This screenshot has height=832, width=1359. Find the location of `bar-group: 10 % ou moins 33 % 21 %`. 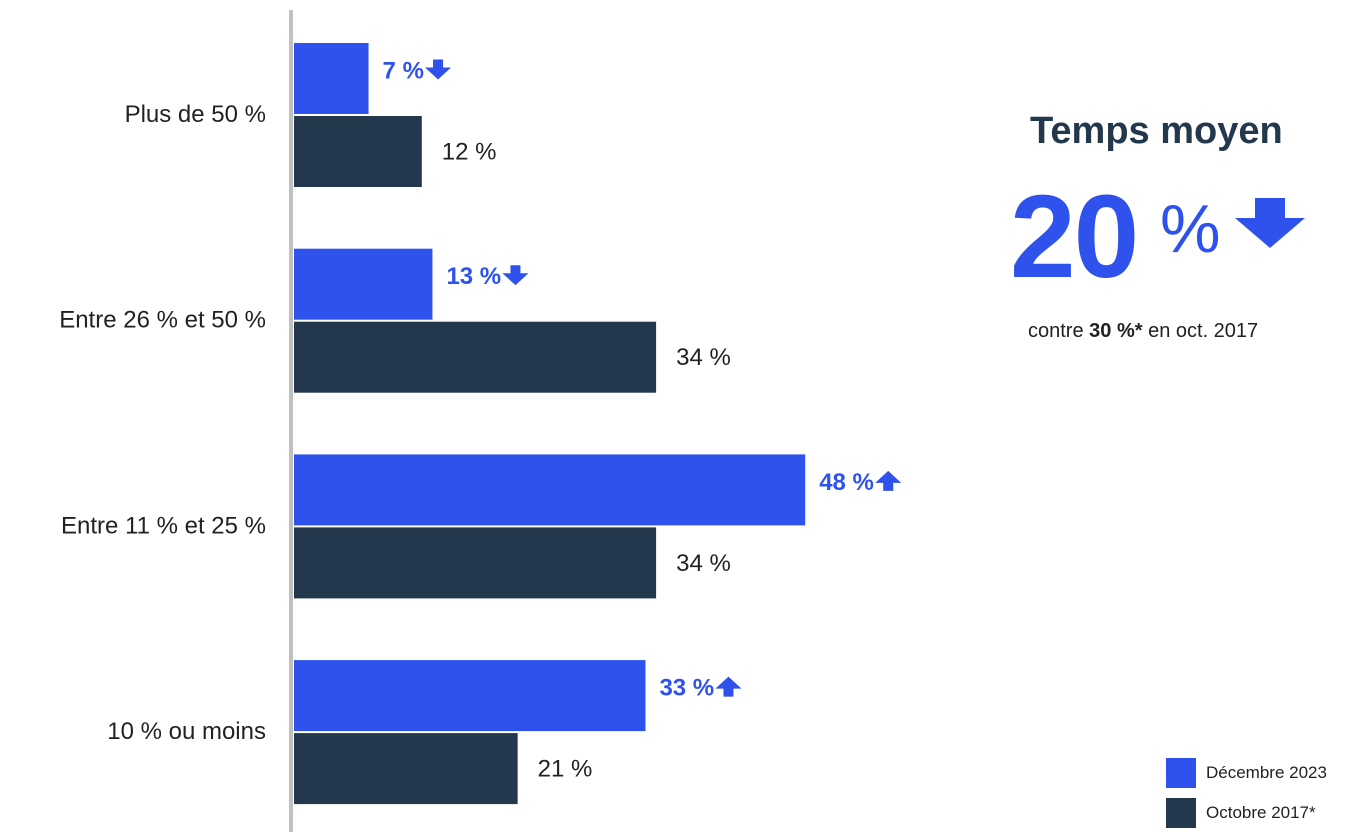

bar-group: 10 % ou moins 33 % 21 % is located at coordinates (424, 732).